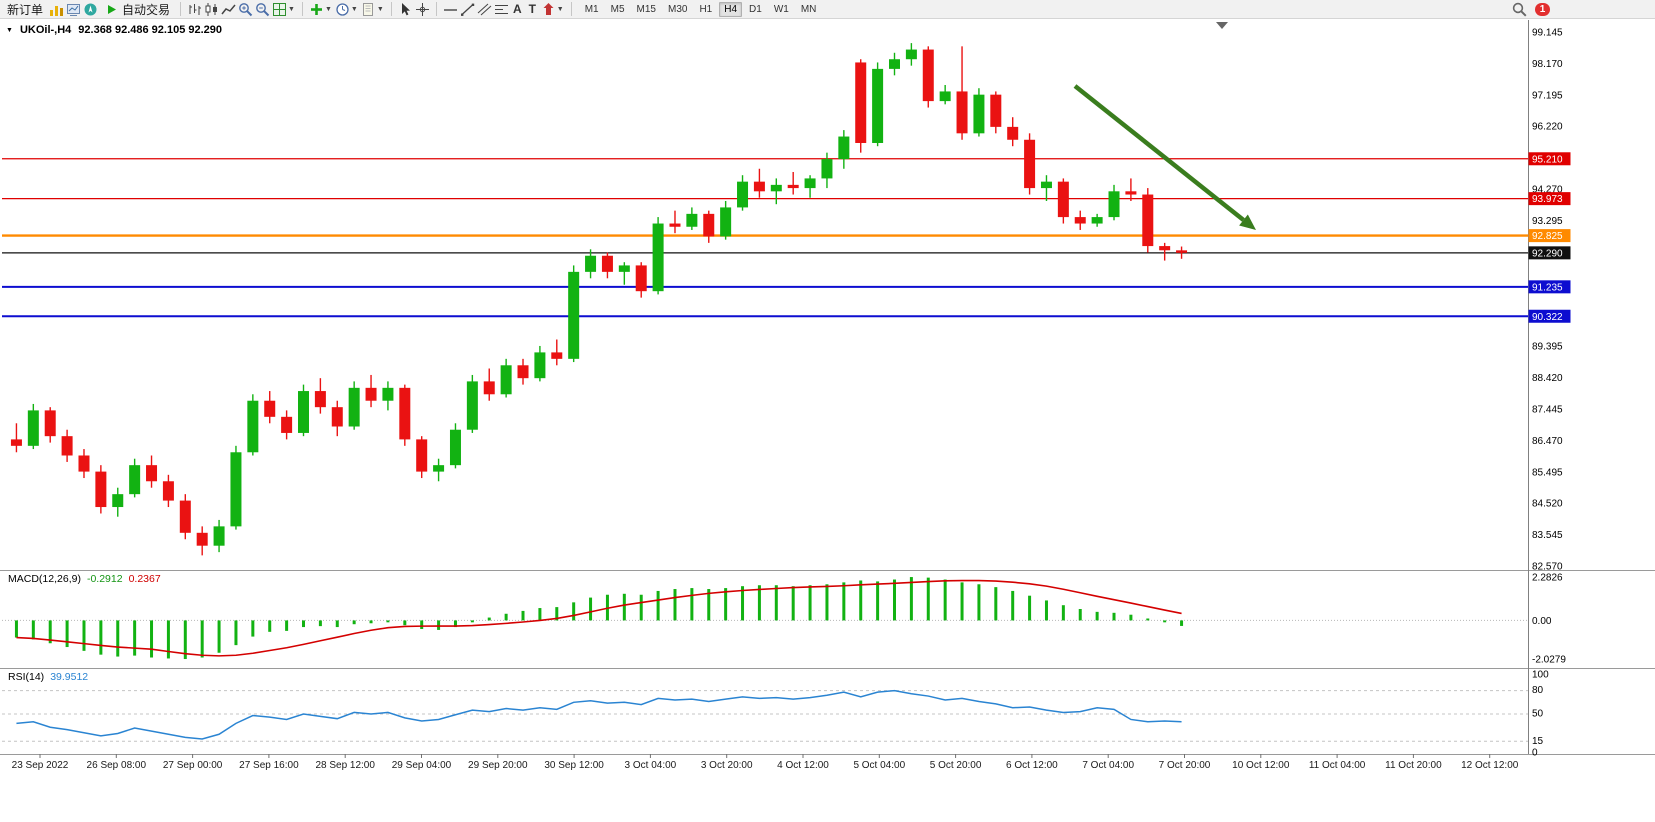 The image size is (1655, 822). I want to click on candlestick-chart-icon, so click(211, 9).